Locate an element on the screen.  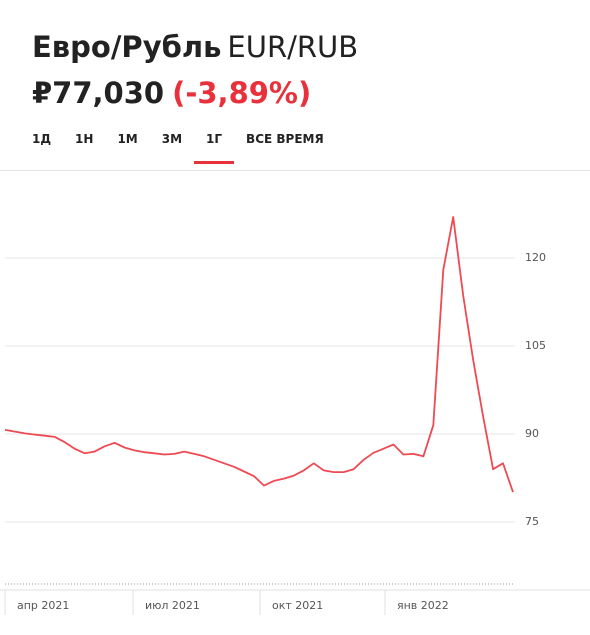
x-tick-label: июл 2021 is located at coordinates (172, 605).